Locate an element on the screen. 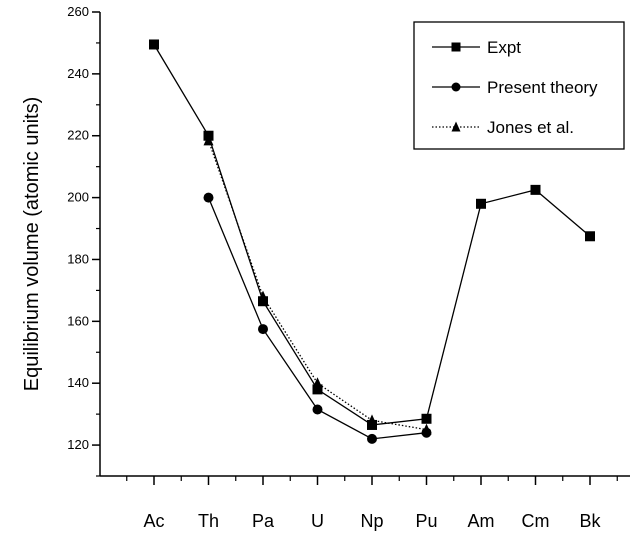 This screenshot has height=539, width=633. x-tick-label: Np is located at coordinates (371, 521).